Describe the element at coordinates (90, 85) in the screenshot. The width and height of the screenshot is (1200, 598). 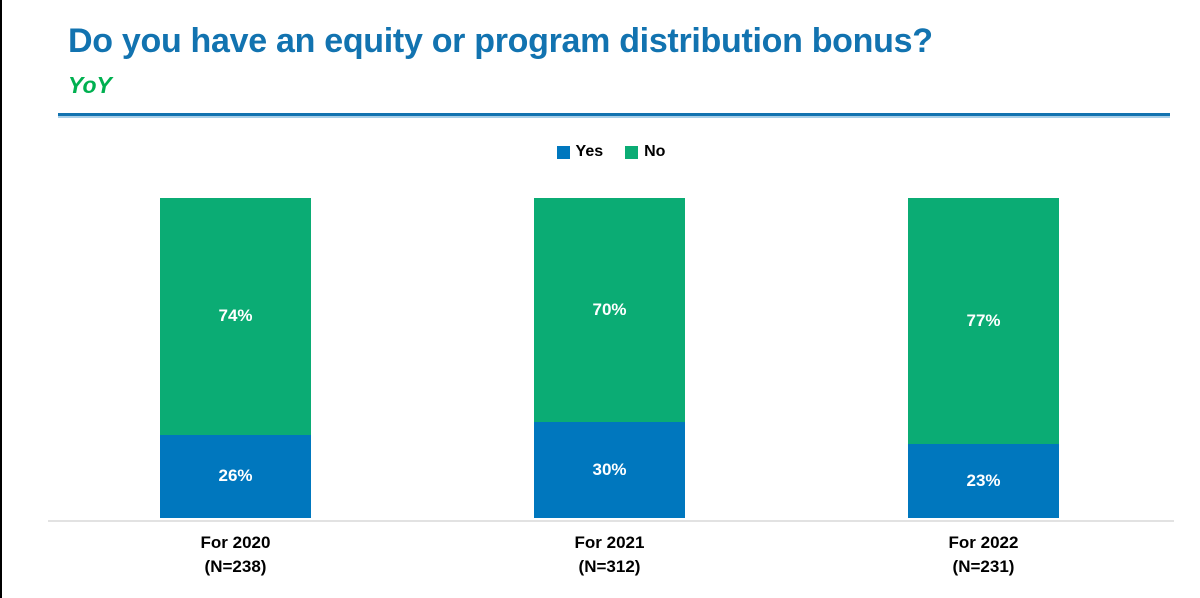
I see `chart-subtitle: YoY` at that location.